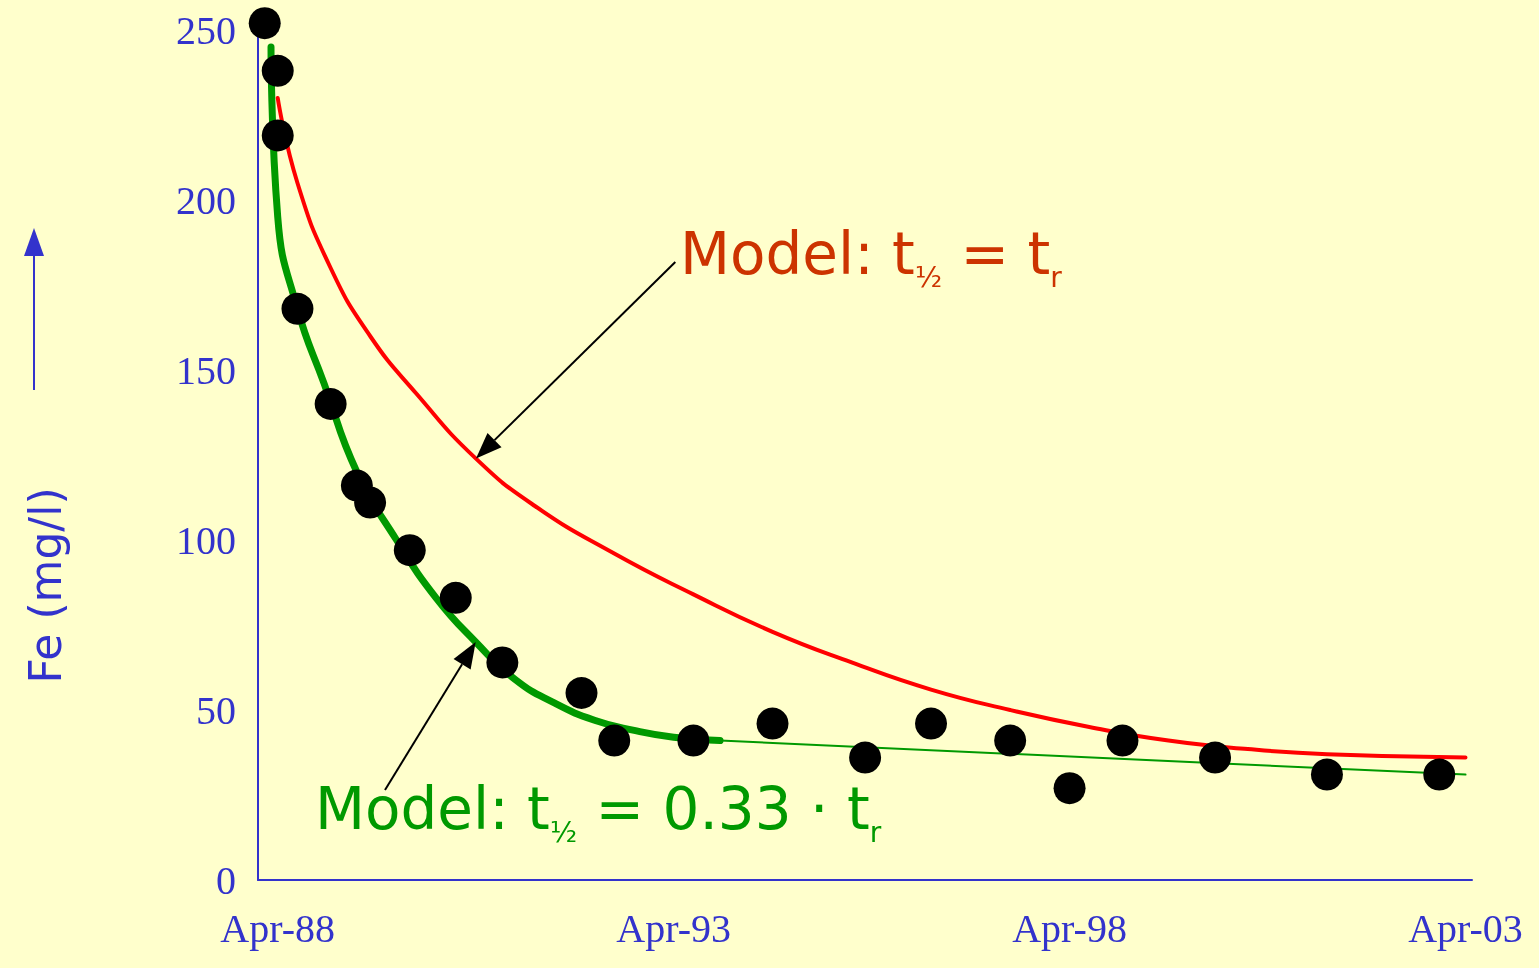 Image resolution: width=1539 pixels, height=968 pixels. What do you see at coordinates (226, 880) in the screenshot?
I see `y-tick-label: 0` at bounding box center [226, 880].